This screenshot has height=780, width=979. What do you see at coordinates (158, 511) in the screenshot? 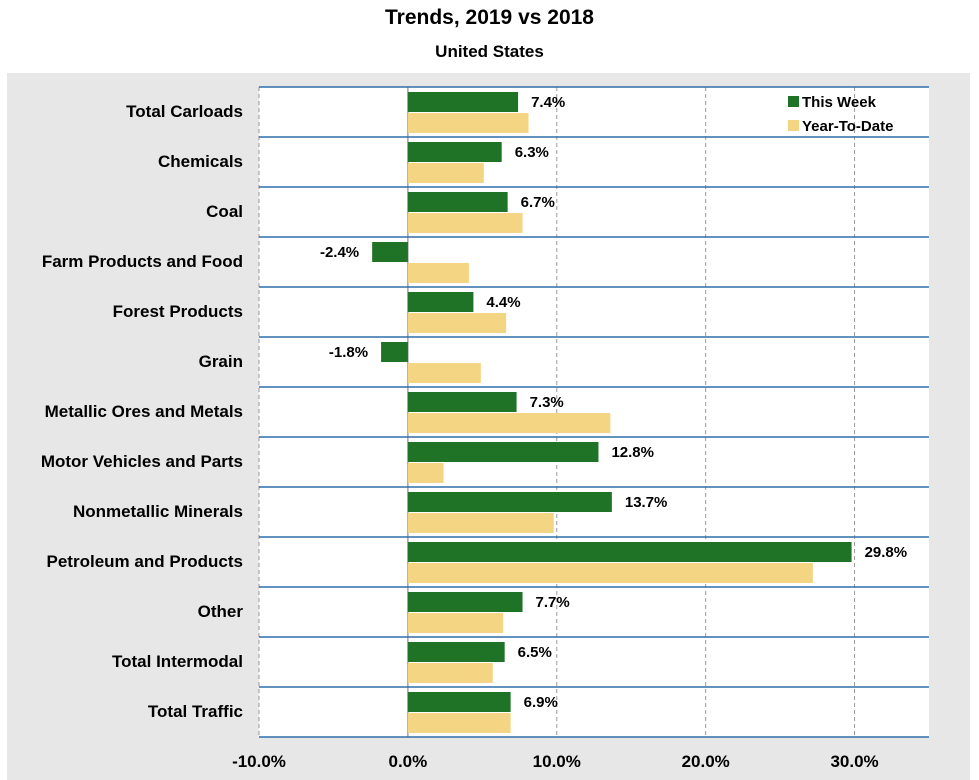
I see `category-label: Nonmetallic Minerals` at bounding box center [158, 511].